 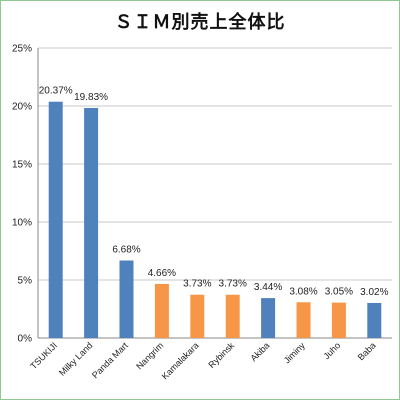 I want to click on category-label: Jiminy, so click(x=294, y=352).